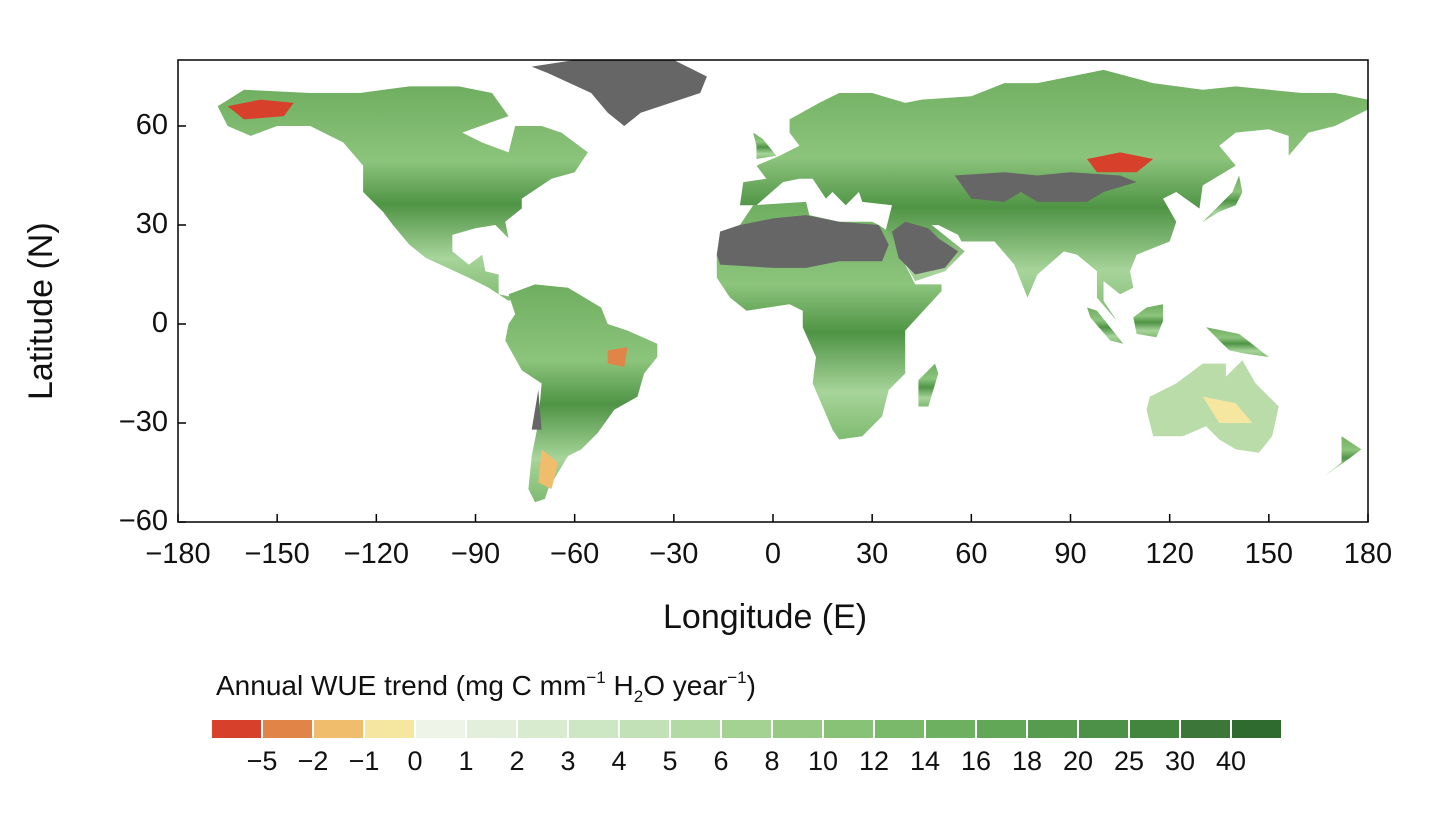 Image resolution: width=1430 pixels, height=816 pixels. What do you see at coordinates (751, 685) in the screenshot?
I see `colorbar-title-text: )` at bounding box center [751, 685].